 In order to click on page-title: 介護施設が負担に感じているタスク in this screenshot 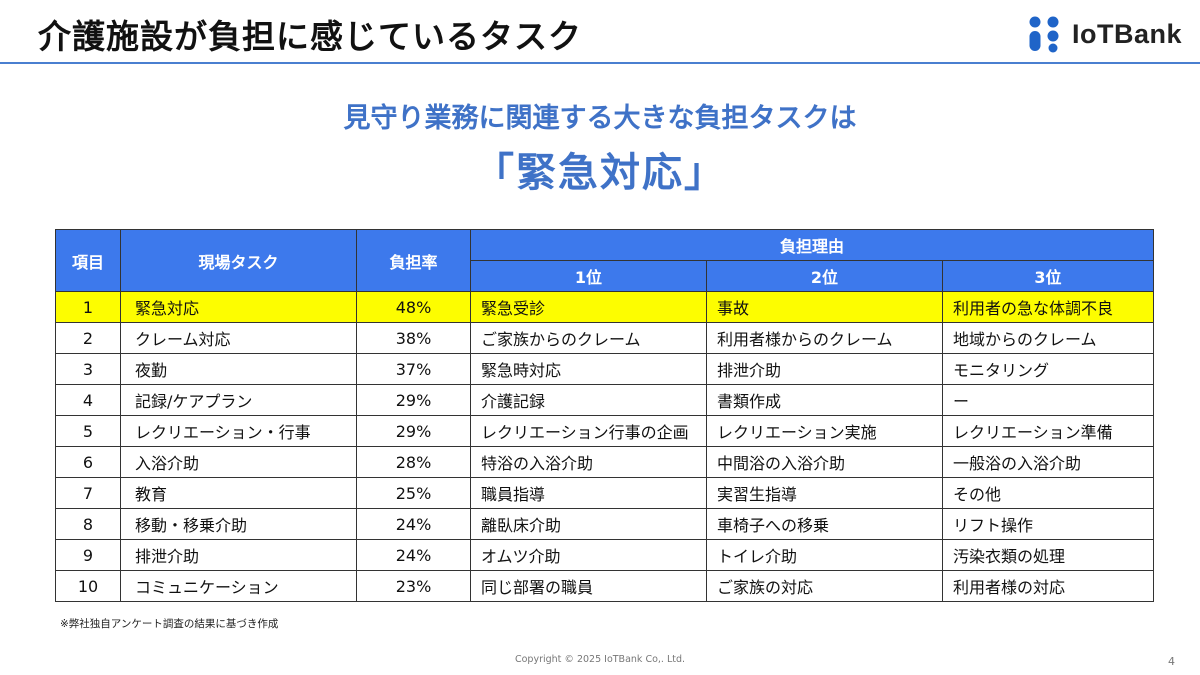, I will do `click(310, 36)`.